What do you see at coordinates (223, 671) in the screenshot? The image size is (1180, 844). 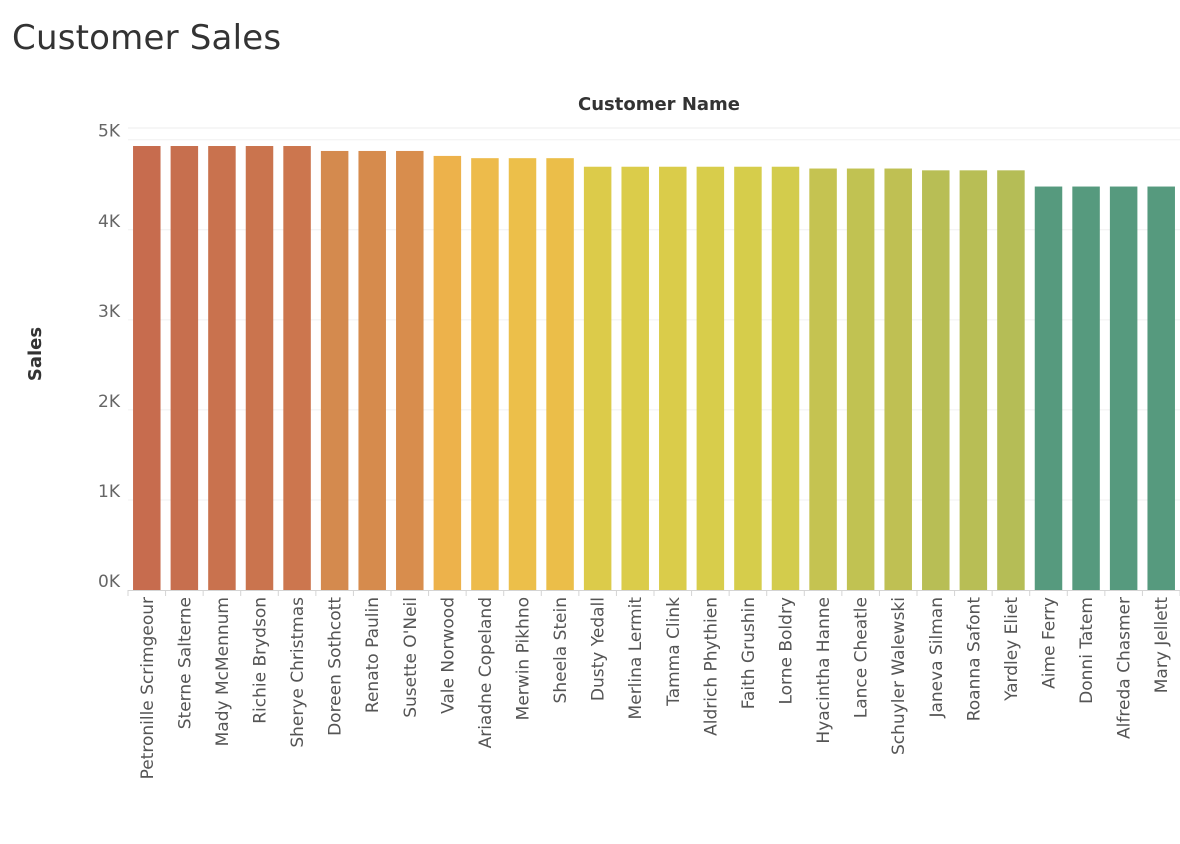 I see `category-label: Mady McMennum` at bounding box center [223, 671].